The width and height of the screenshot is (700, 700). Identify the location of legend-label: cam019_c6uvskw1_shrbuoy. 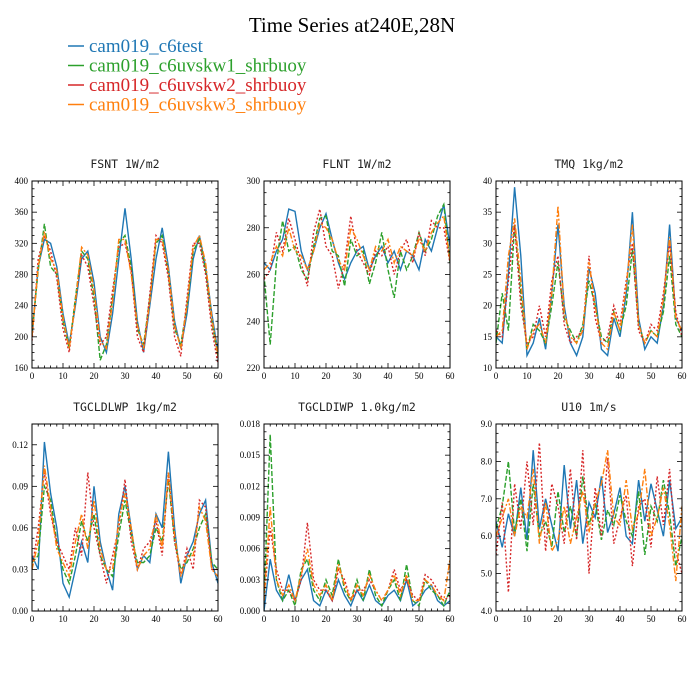
(198, 66).